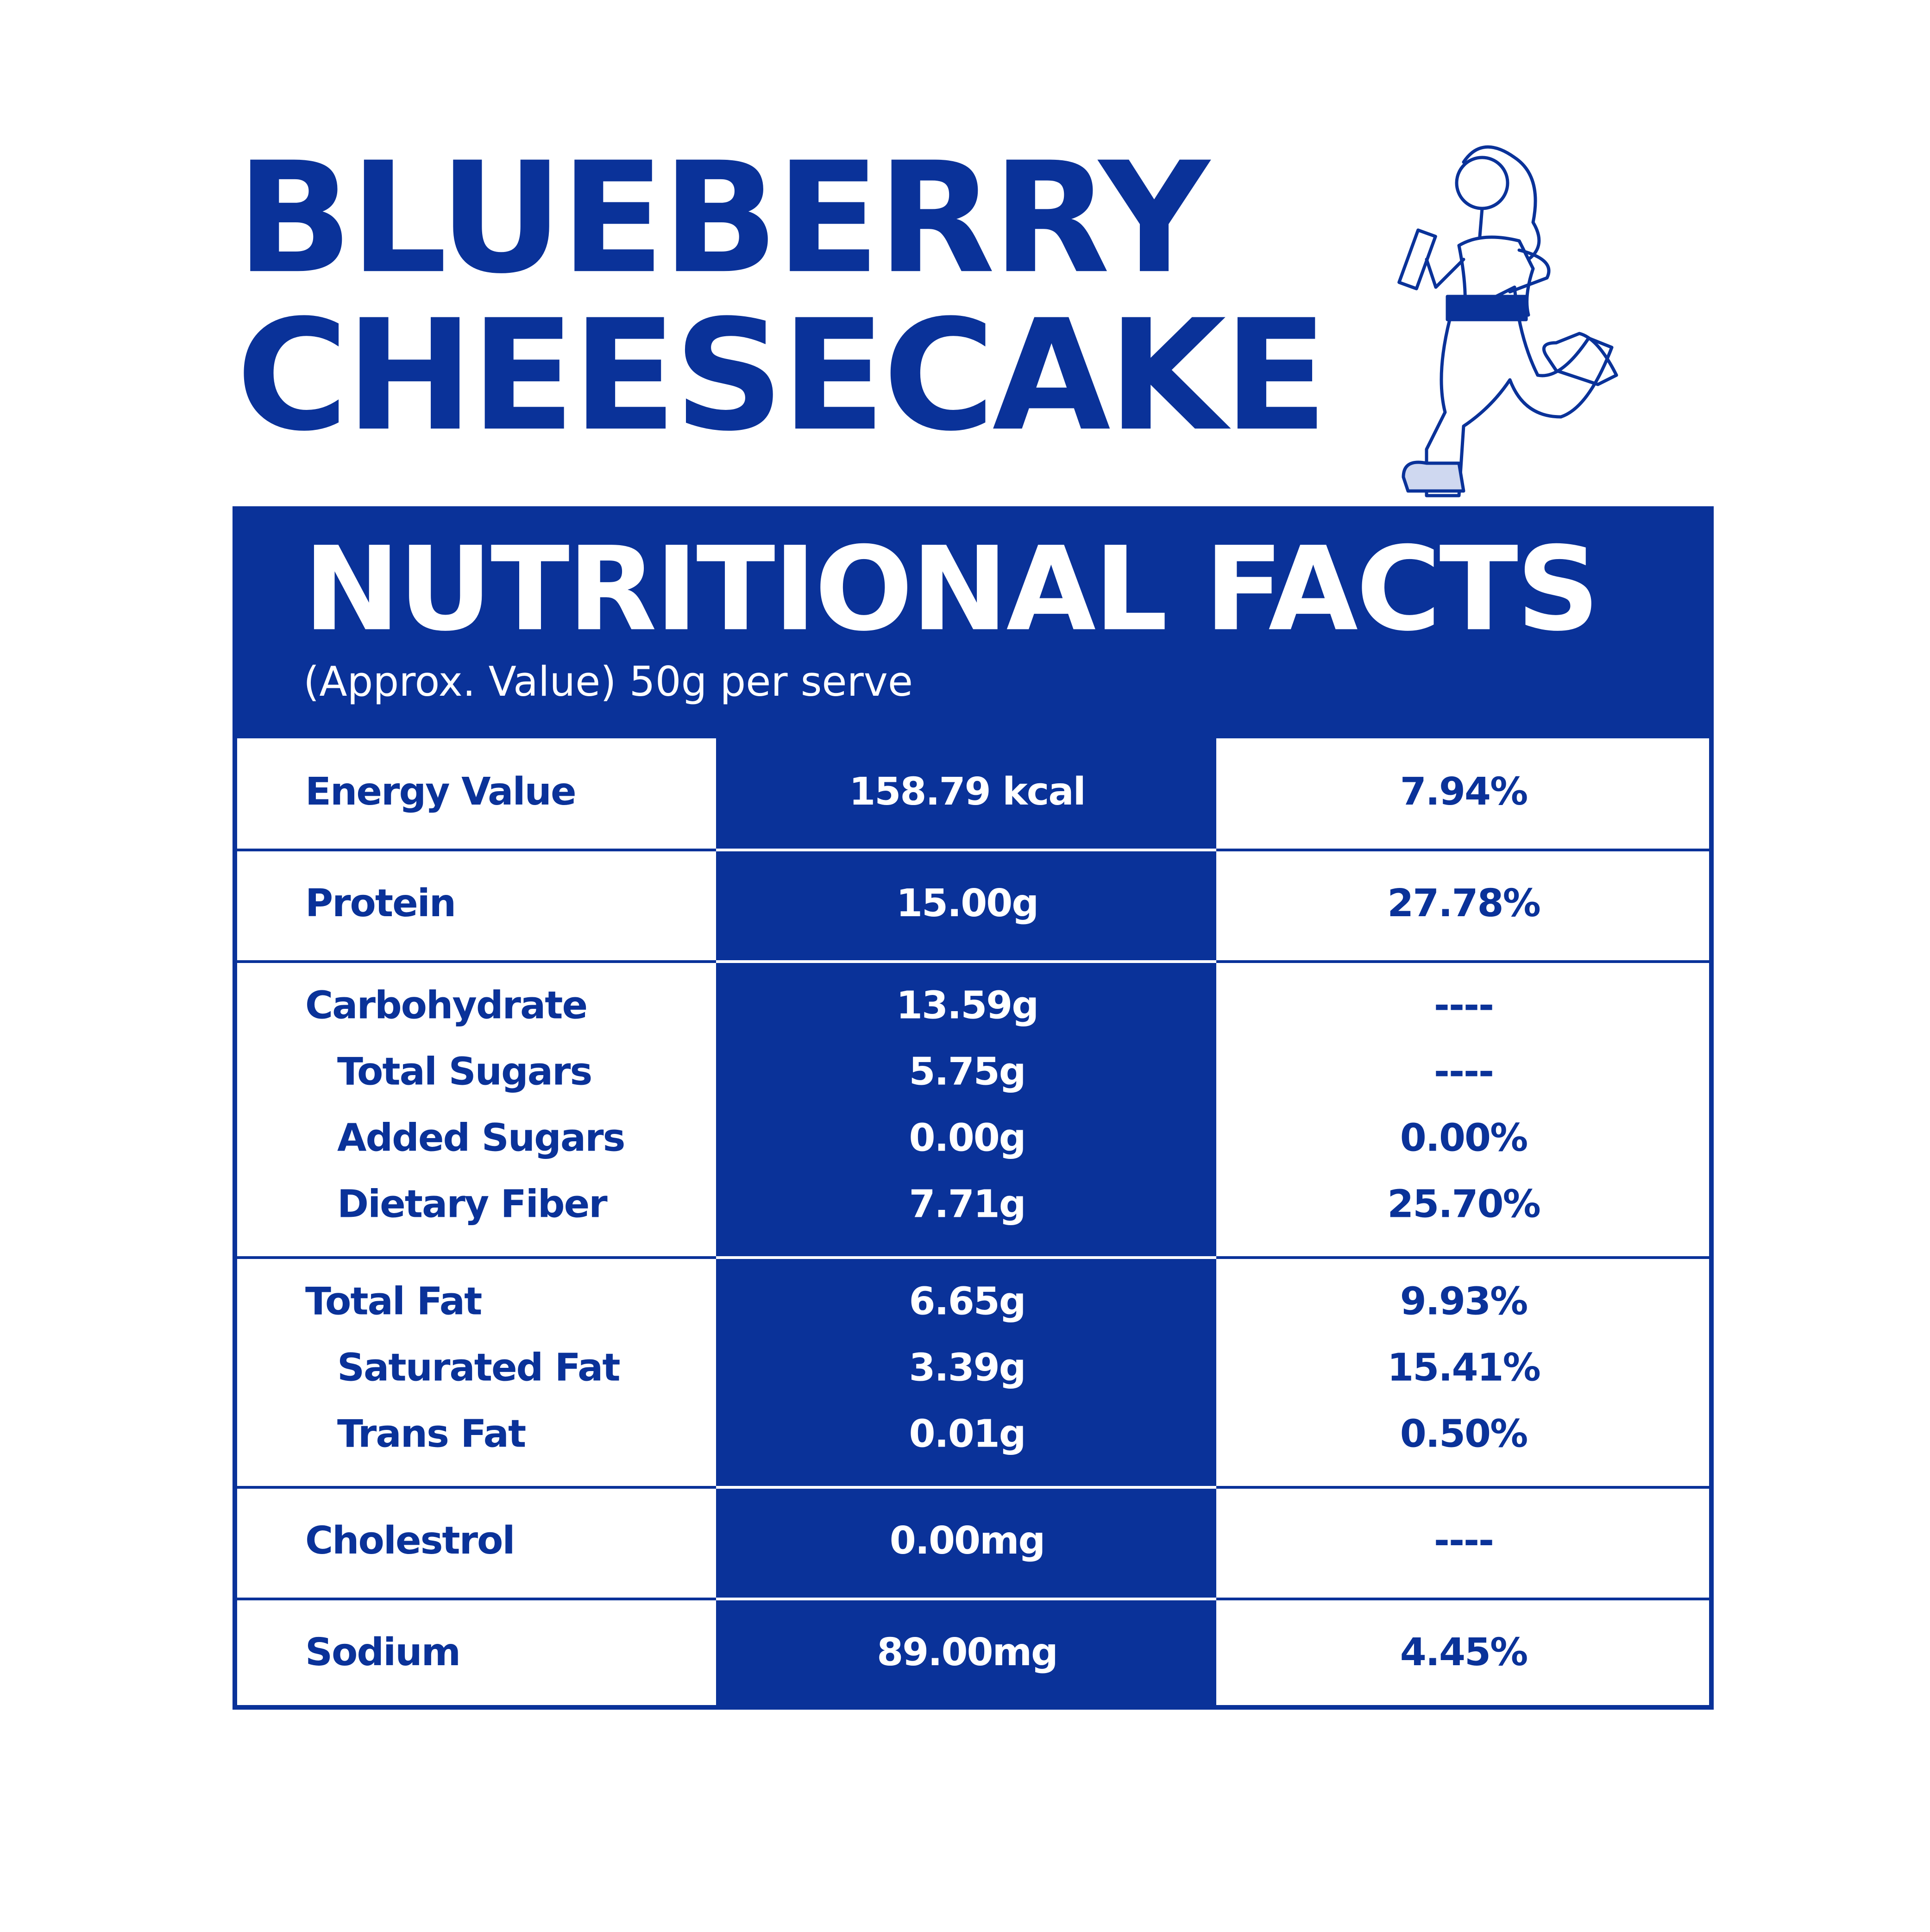 This screenshot has width=1930, height=1932. What do you see at coordinates (967, 1072) in the screenshot?
I see `nutrient-amount: 5.75g` at bounding box center [967, 1072].